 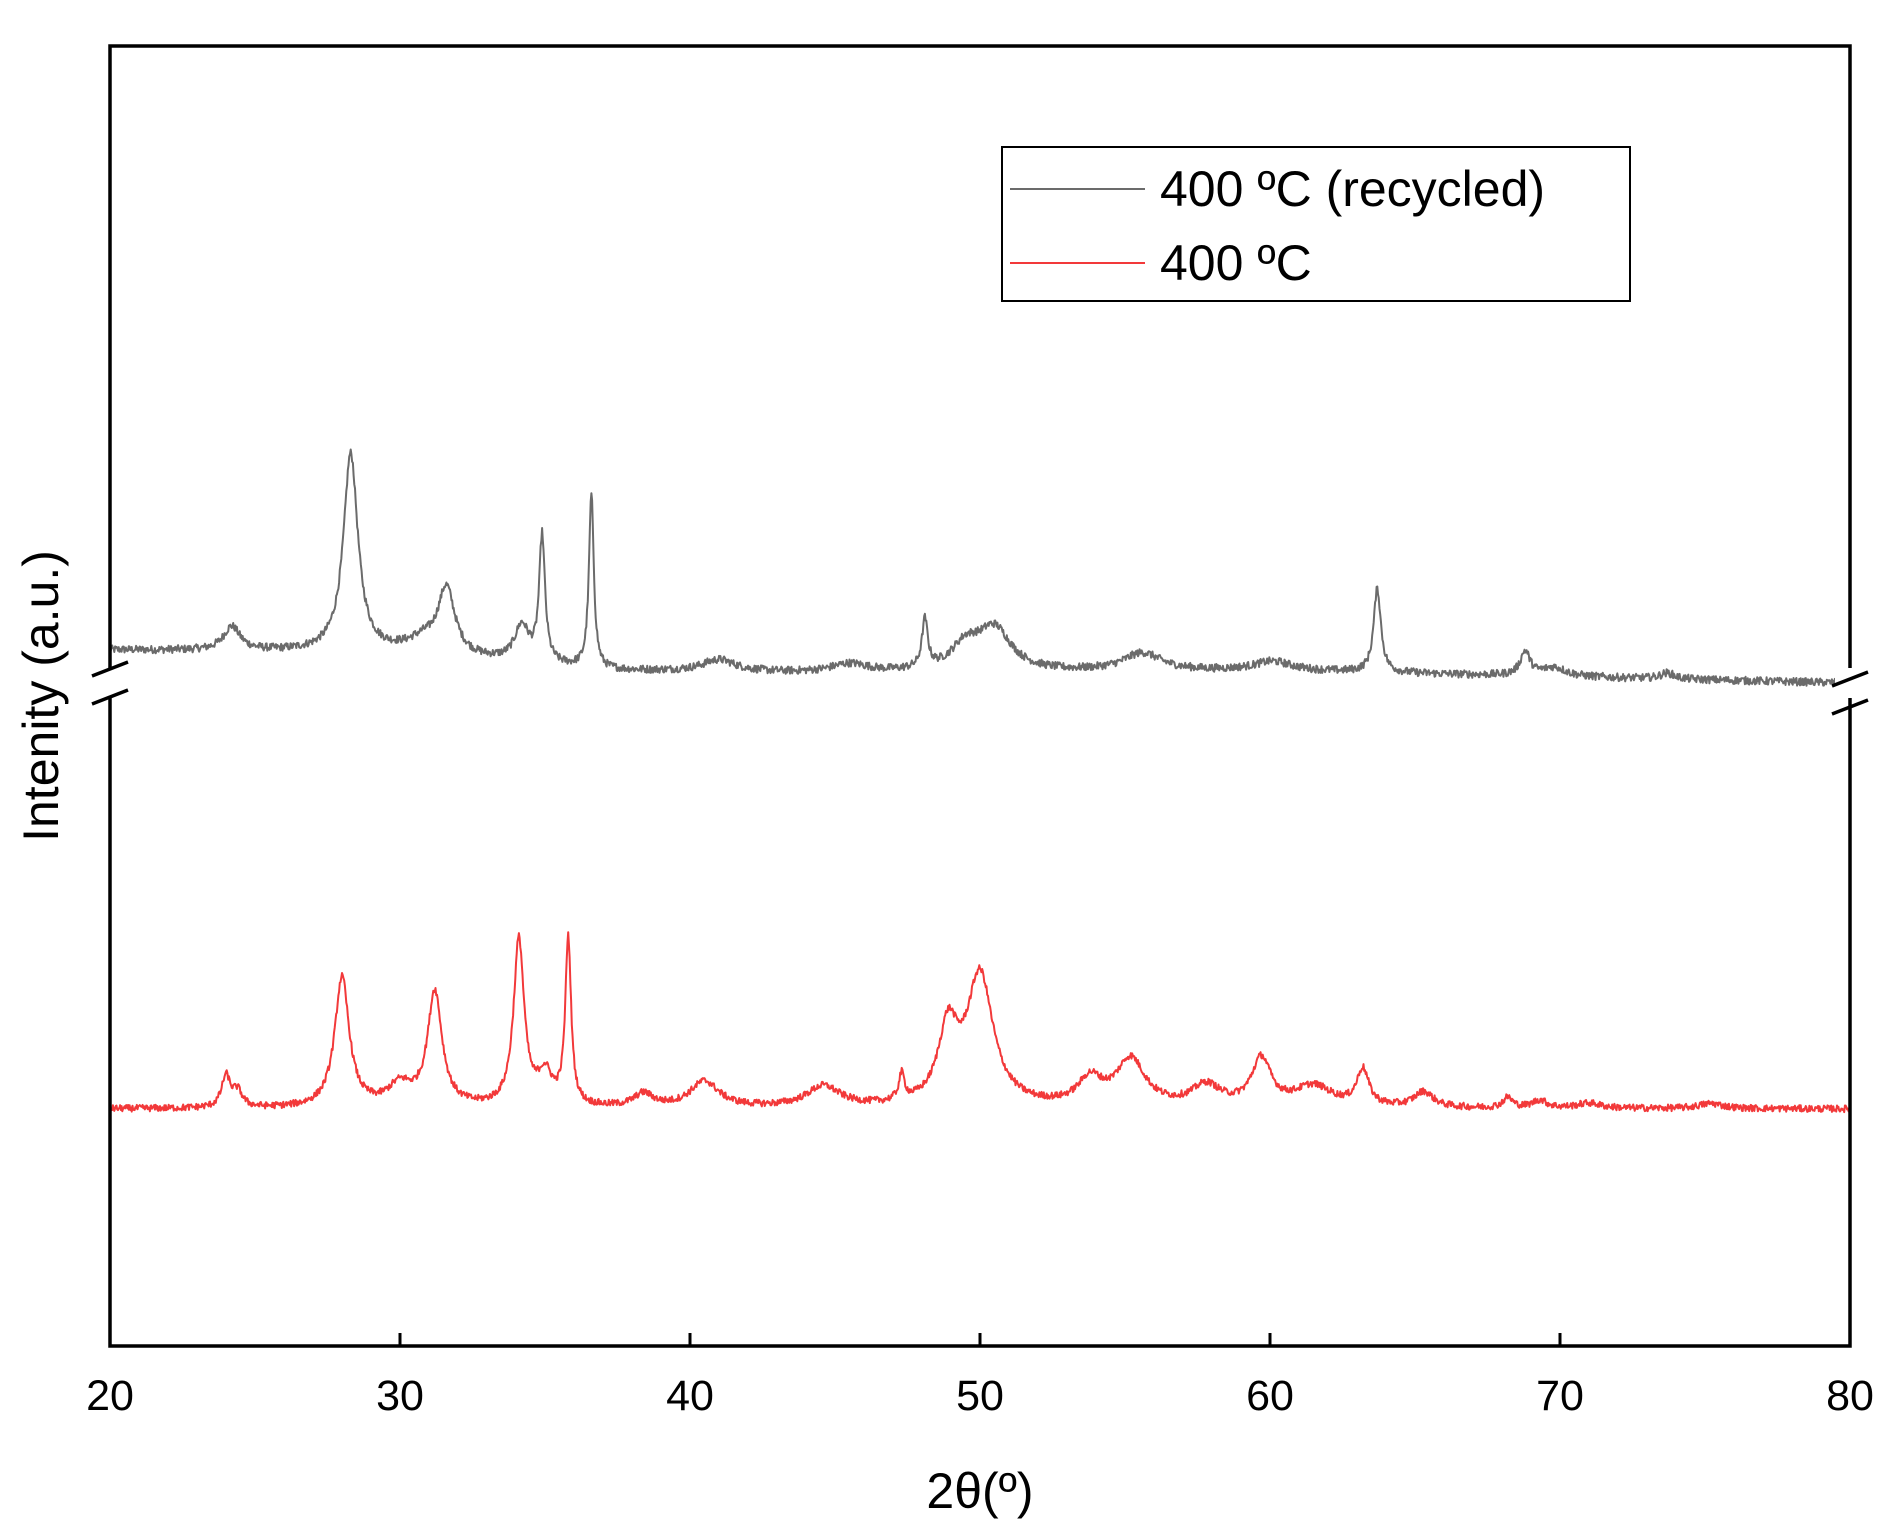 I want to click on x-tick-label: 40, so click(x=690, y=1396).